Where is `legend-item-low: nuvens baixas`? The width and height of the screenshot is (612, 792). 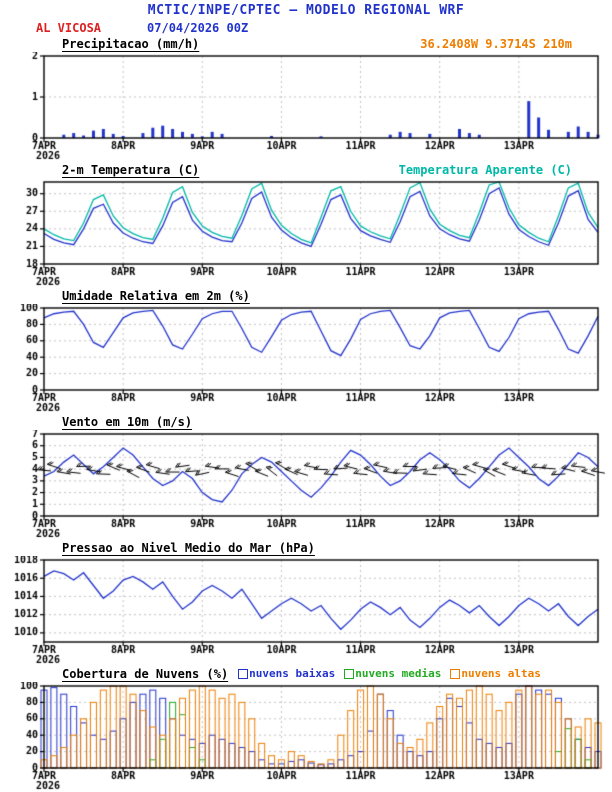 legend-item-low: nuvens baixas is located at coordinates (286, 674).